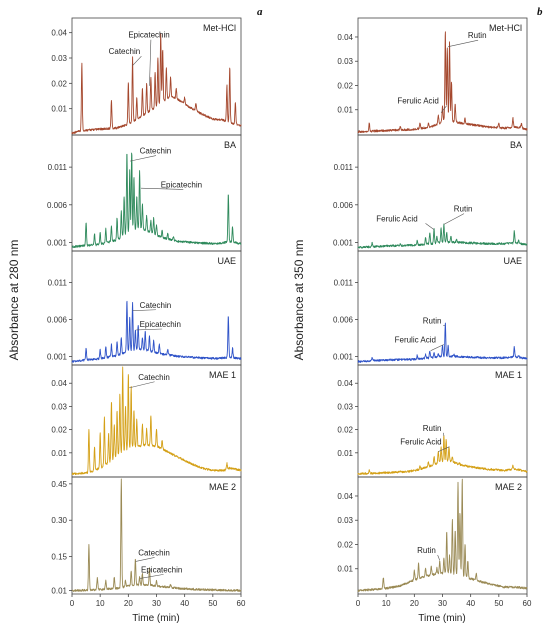 The height and width of the screenshot is (629, 550). I want to click on panel-label: MAE 1, so click(508, 375).